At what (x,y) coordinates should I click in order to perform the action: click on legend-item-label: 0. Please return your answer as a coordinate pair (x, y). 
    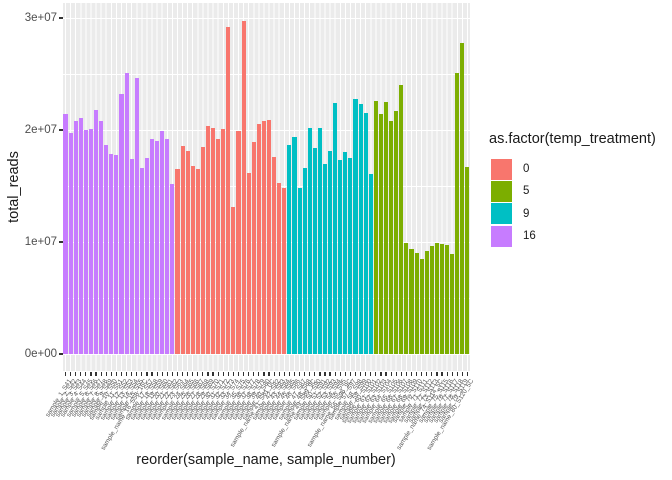
    Looking at the image, I should click on (526, 169).